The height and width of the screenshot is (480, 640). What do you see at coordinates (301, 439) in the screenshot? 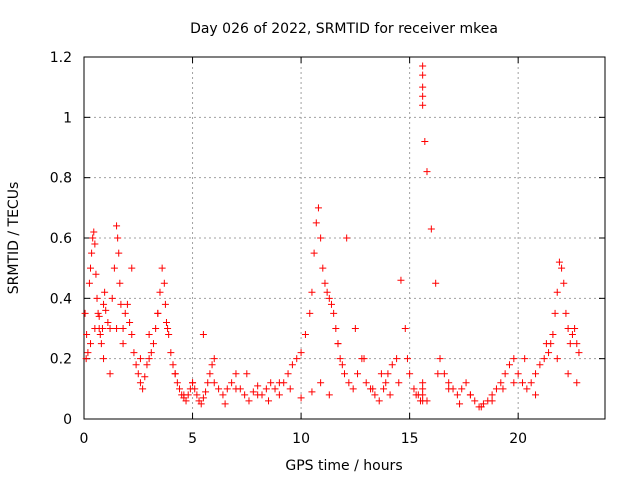
I see `x-tick-label: 10` at bounding box center [301, 439].